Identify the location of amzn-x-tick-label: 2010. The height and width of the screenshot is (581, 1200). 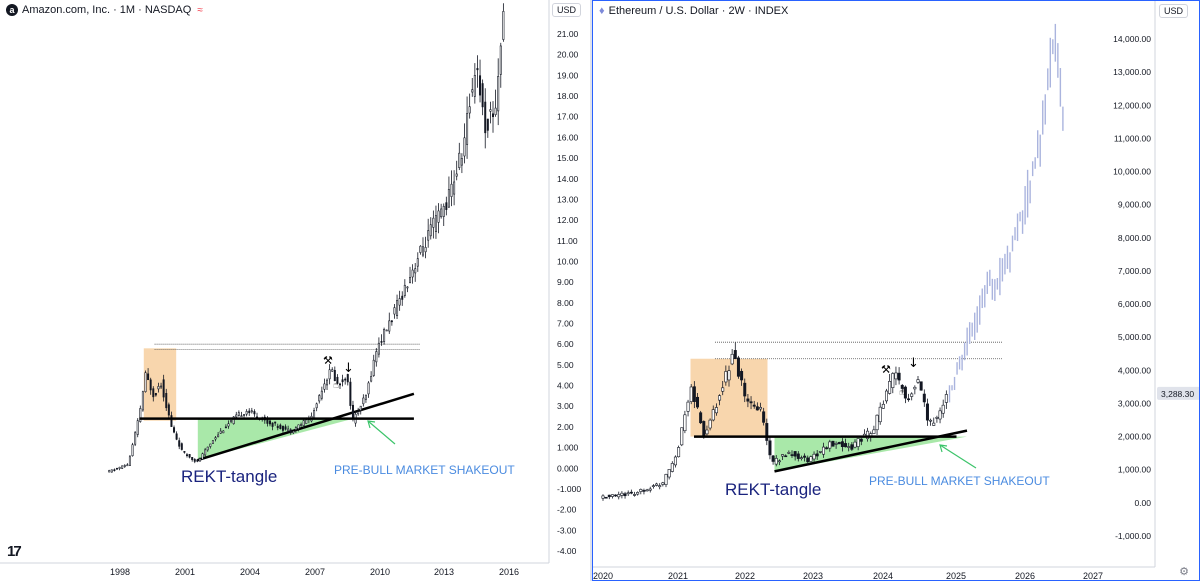
(380, 572).